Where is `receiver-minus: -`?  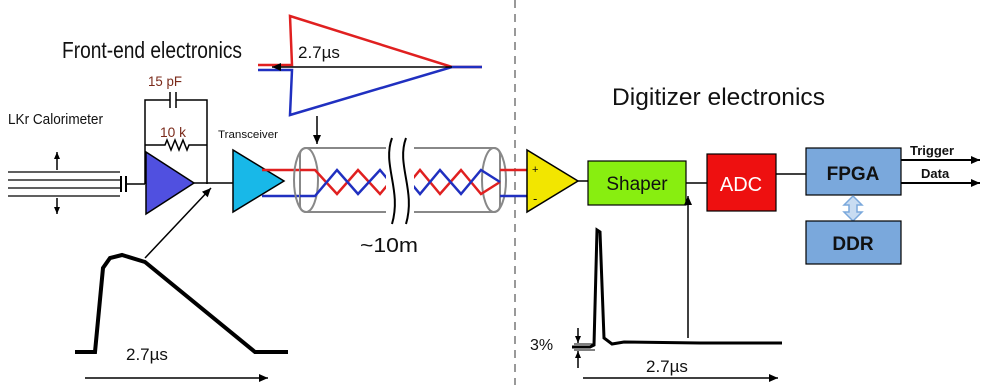 receiver-minus: - is located at coordinates (535, 198).